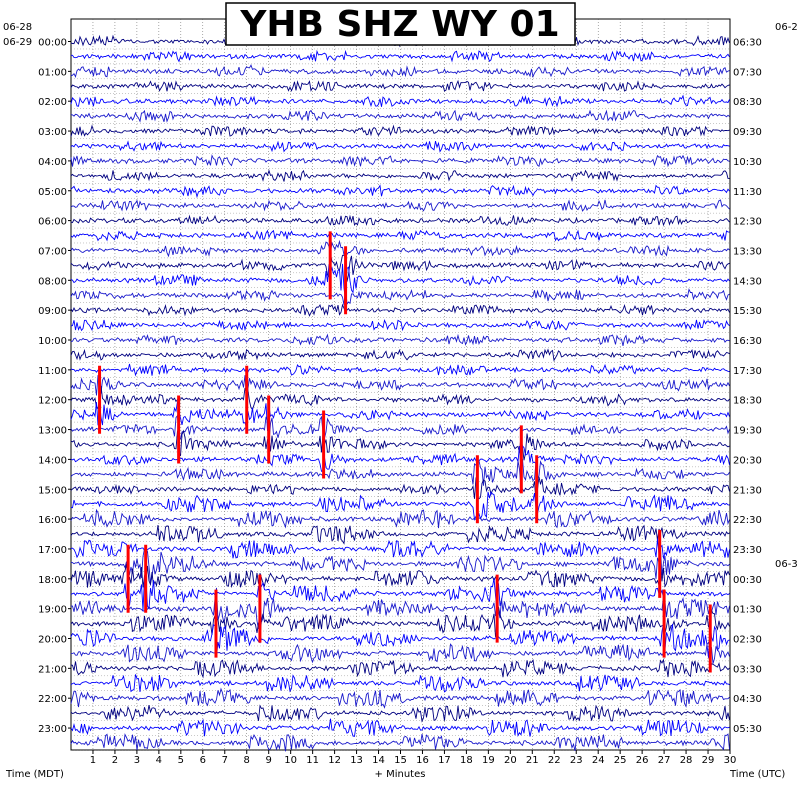  What do you see at coordinates (52, 431) in the screenshot?
I see `left-hour-label: 13:00` at bounding box center [52, 431].